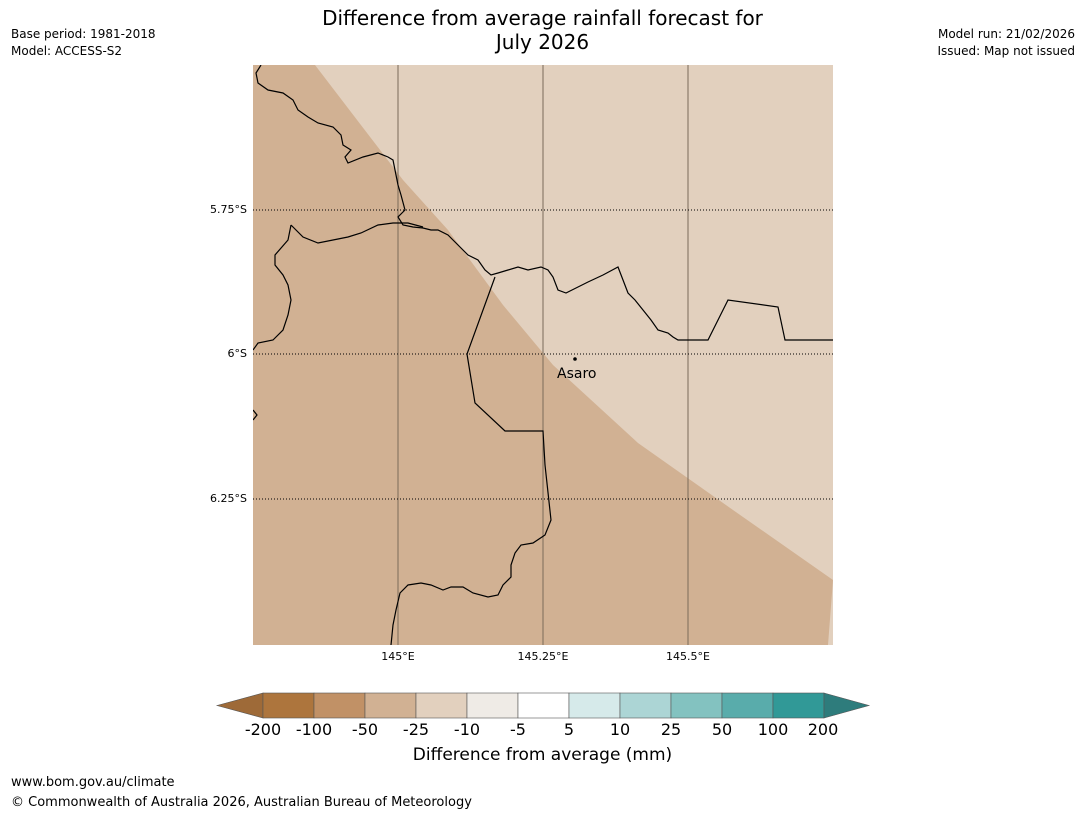  What do you see at coordinates (467, 729) in the screenshot?
I see `colorbar-tick-label: -10` at bounding box center [467, 729].